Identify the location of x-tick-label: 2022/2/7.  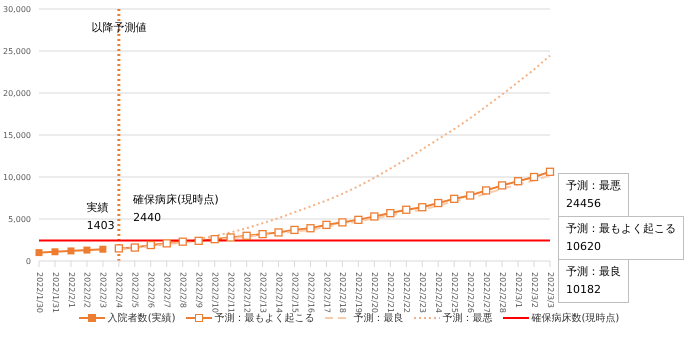
(167, 290).